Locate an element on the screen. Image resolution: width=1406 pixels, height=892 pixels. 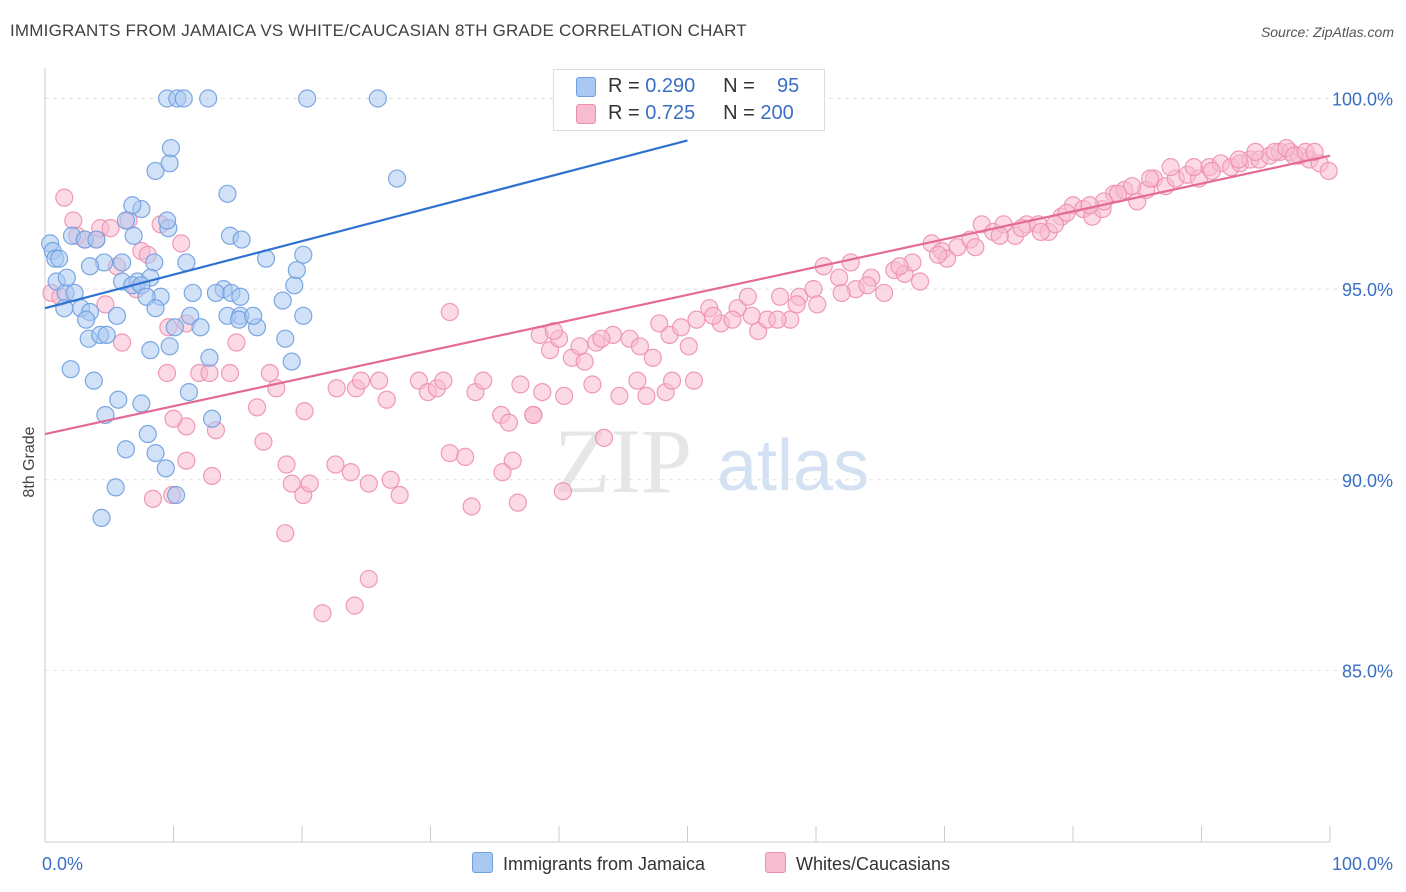
bottom-legend-swatch-blue is located at coordinates (482, 862).